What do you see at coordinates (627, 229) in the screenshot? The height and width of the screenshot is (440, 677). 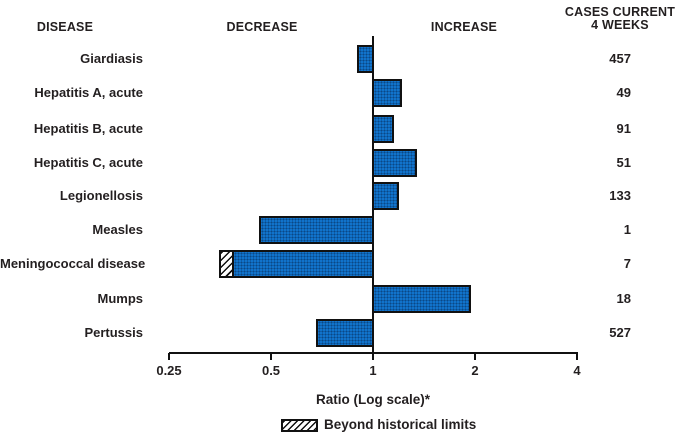 I see `cases-value: 1` at bounding box center [627, 229].